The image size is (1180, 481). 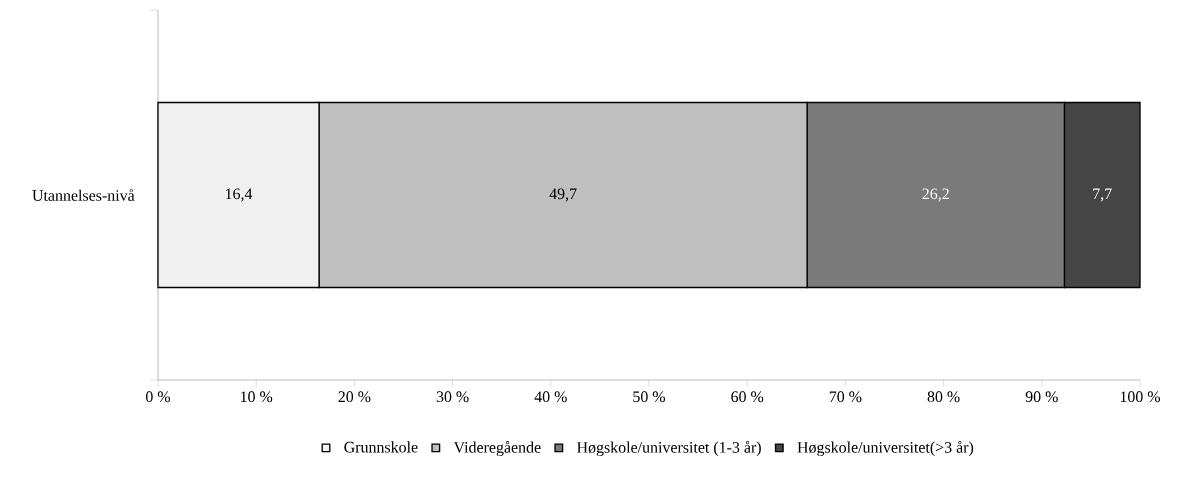 What do you see at coordinates (747, 397) in the screenshot?
I see `x-tick-label: 60 %` at bounding box center [747, 397].